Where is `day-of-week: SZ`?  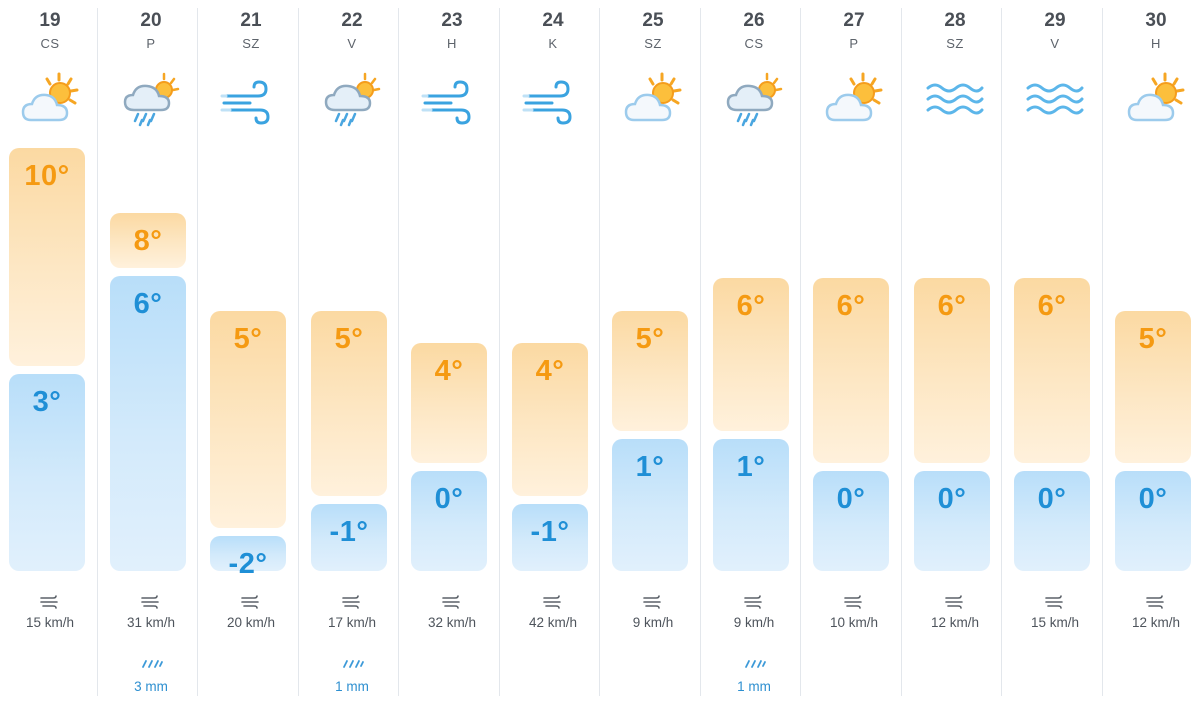 day-of-week: SZ is located at coordinates (955, 43).